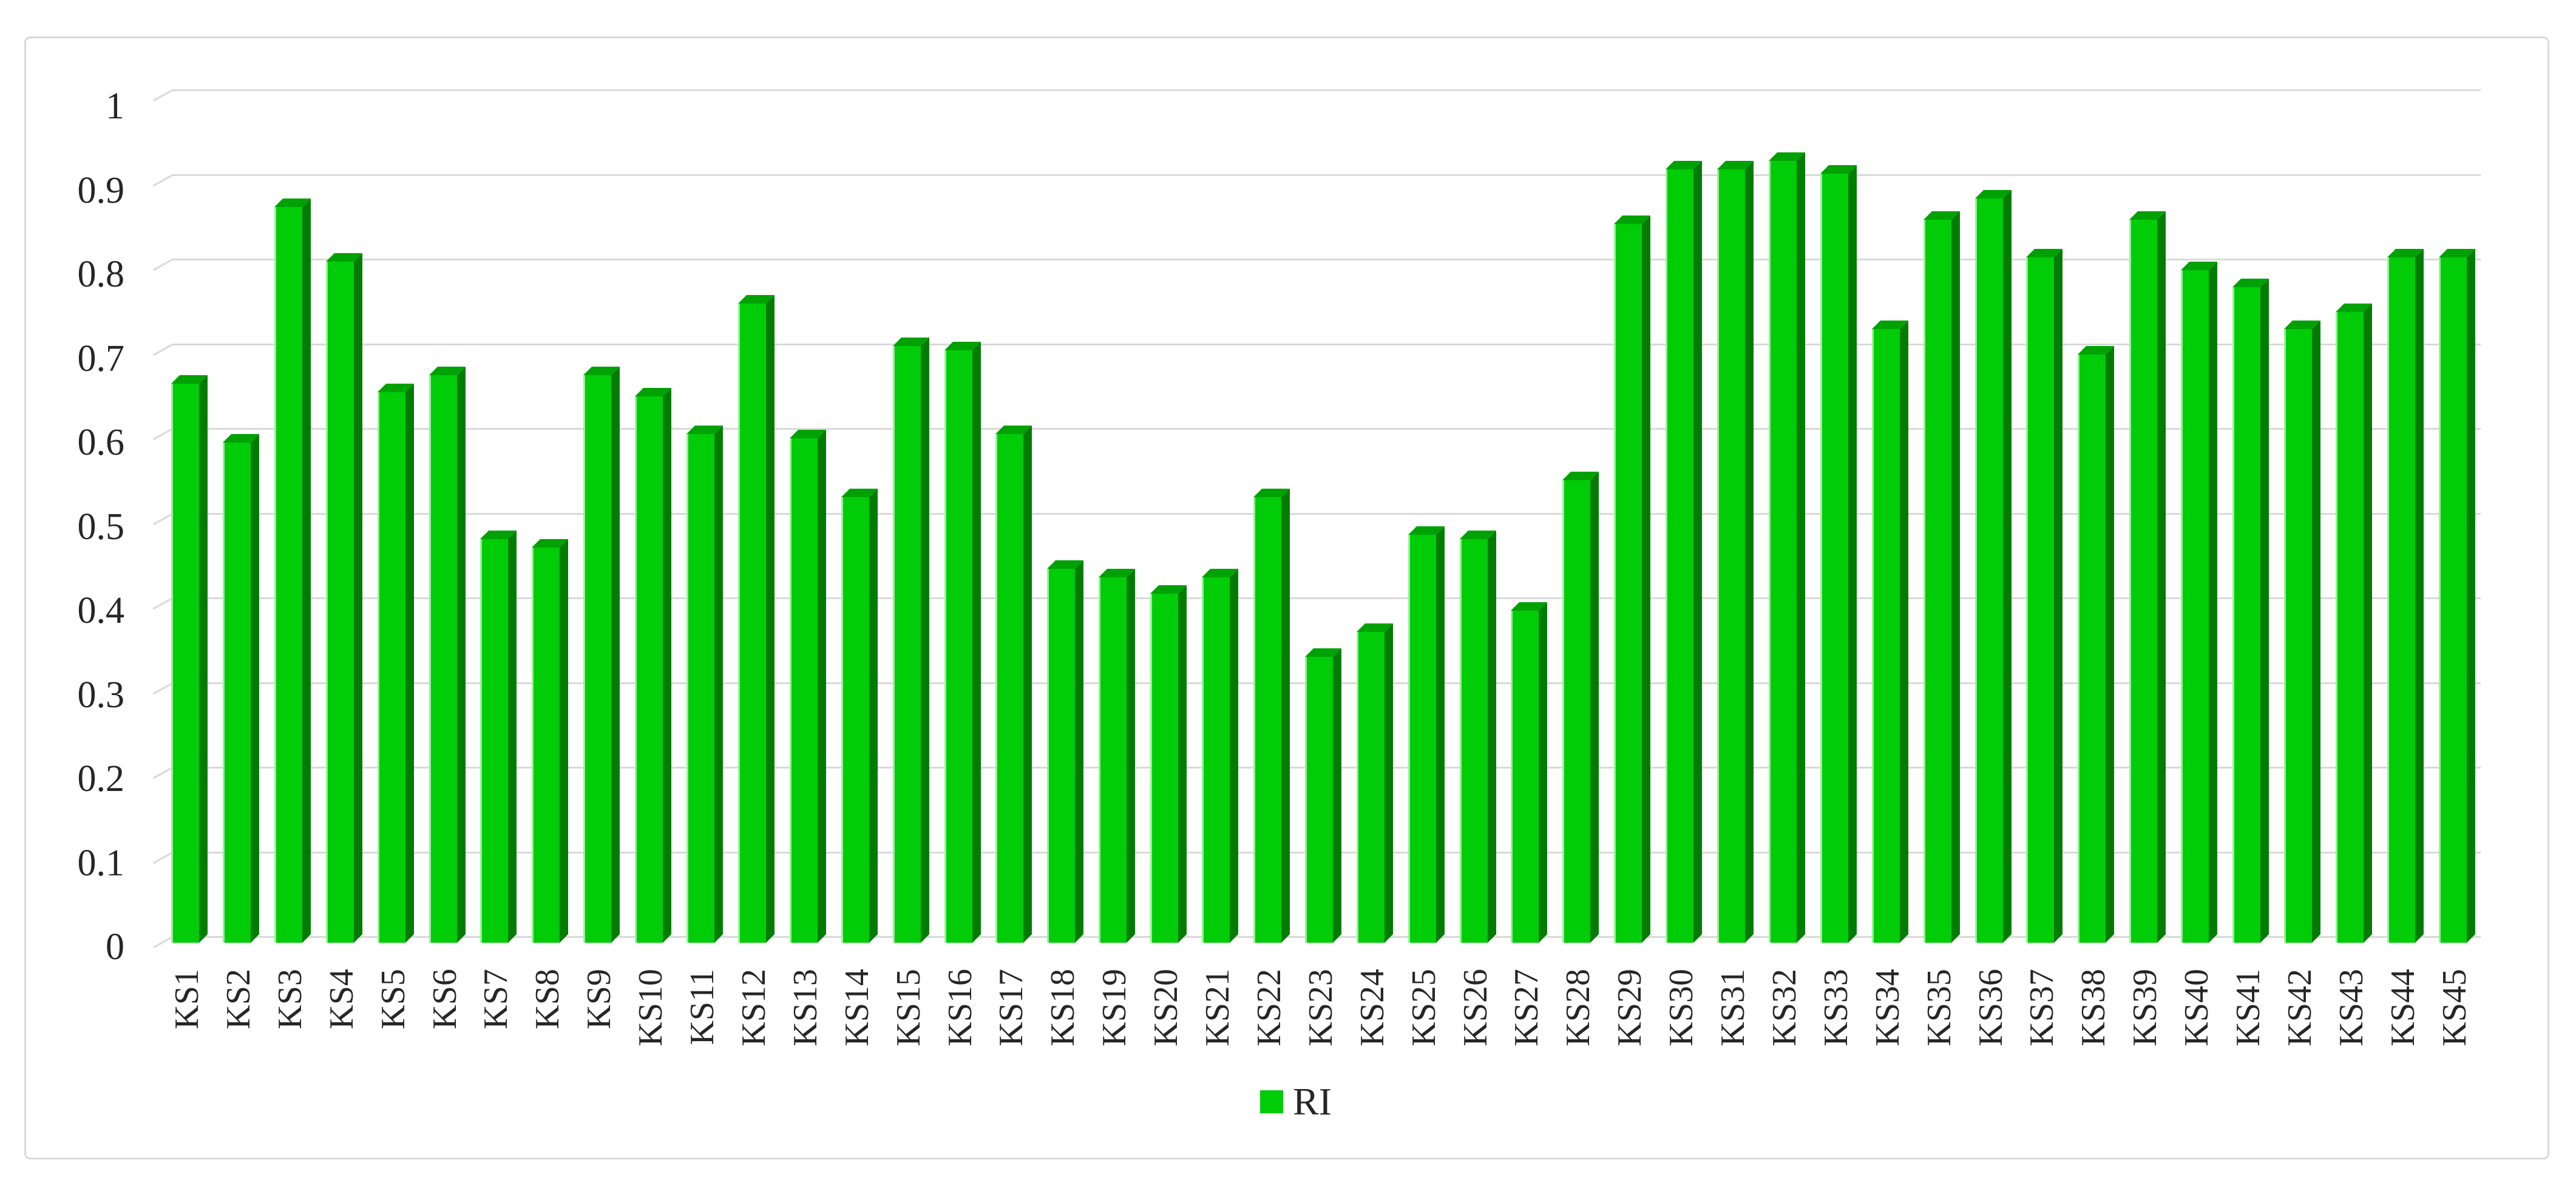 This screenshot has height=1188, width=2576. What do you see at coordinates (1529, 772) in the screenshot?
I see `bar-KS27` at bounding box center [1529, 772].